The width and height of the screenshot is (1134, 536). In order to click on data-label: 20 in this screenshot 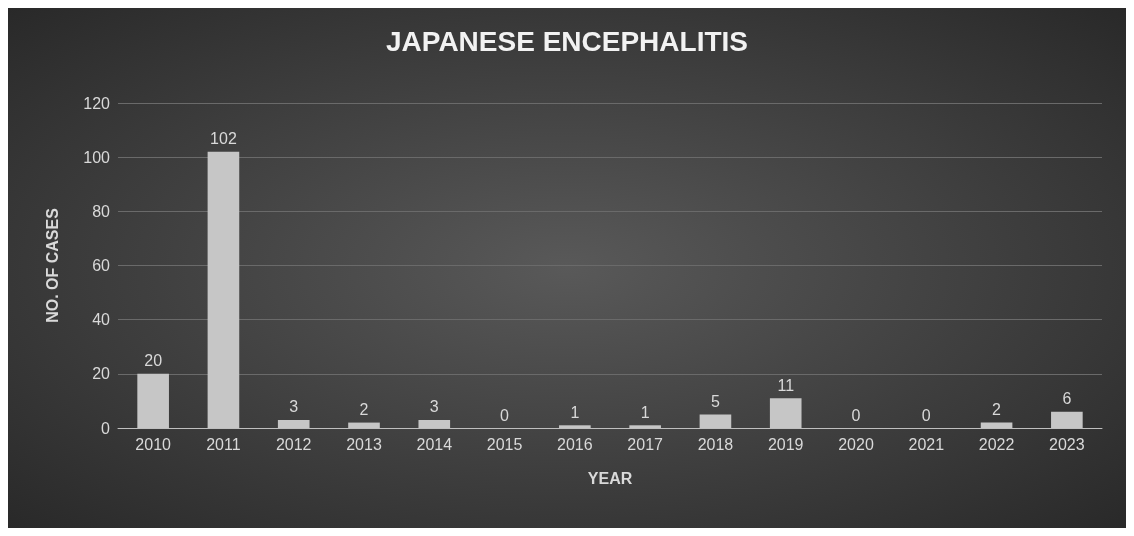, I will do `click(153, 361)`.